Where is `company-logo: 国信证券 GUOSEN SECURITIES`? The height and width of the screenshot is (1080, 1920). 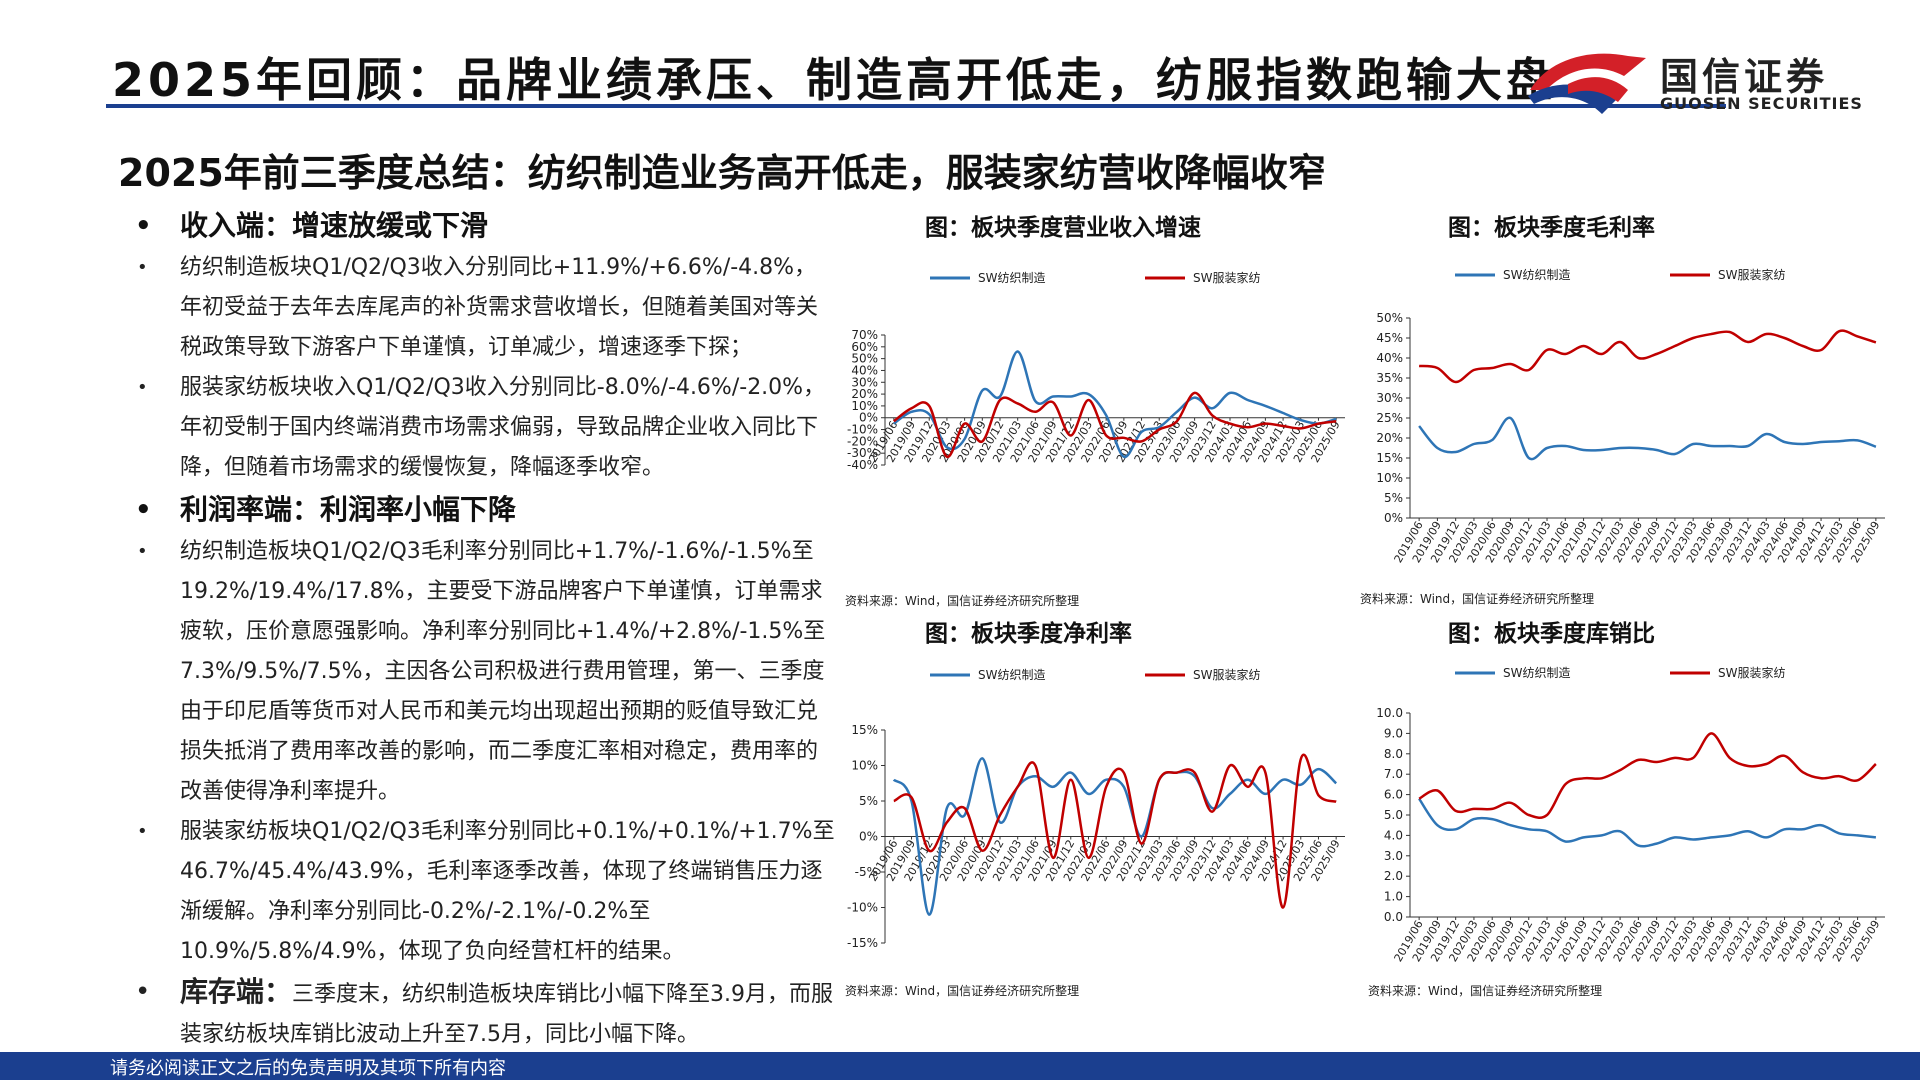 company-logo: 国信证券 GUOSEN SECURITIES is located at coordinates (1718, 79).